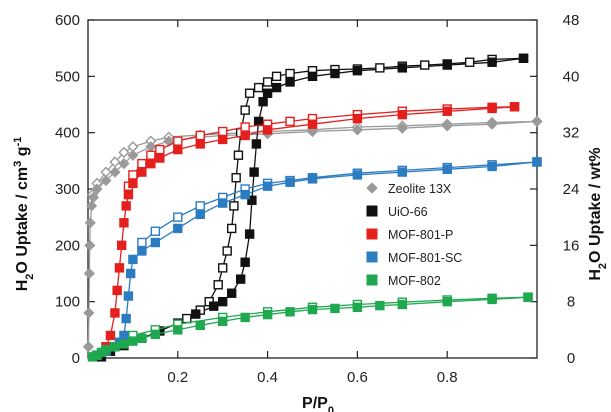  What do you see at coordinates (67, 245) in the screenshot?
I see `y-tick-left-label: 200` at bounding box center [67, 245].